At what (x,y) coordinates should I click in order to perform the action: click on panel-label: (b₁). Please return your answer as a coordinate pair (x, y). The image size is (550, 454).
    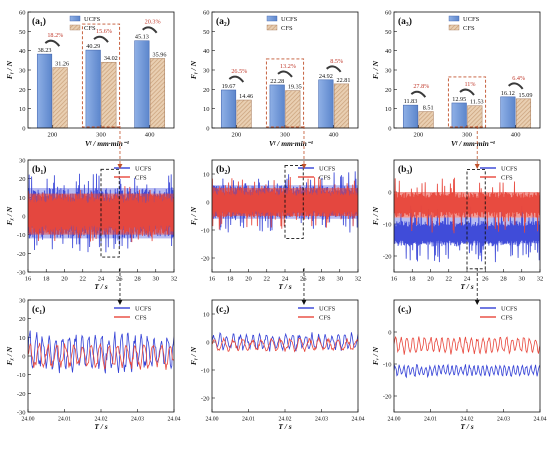
    Looking at the image, I should click on (39, 169).